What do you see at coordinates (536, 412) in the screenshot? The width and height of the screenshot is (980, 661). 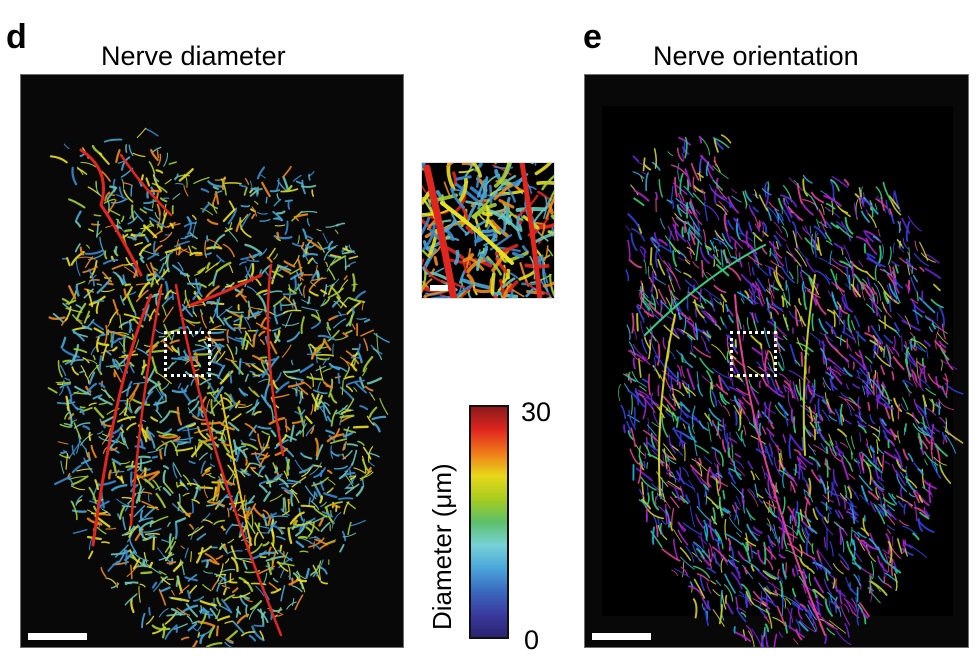 I see `colorbar-max-label: 30` at bounding box center [536, 412].